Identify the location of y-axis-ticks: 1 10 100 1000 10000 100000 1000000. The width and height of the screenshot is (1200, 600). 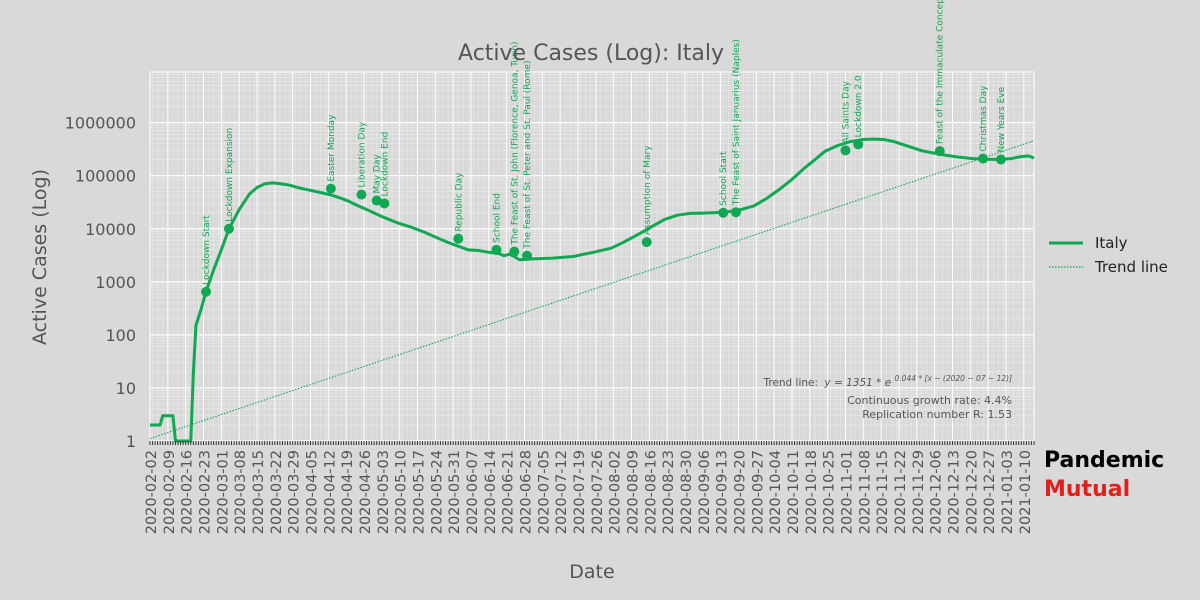
(100, 282).